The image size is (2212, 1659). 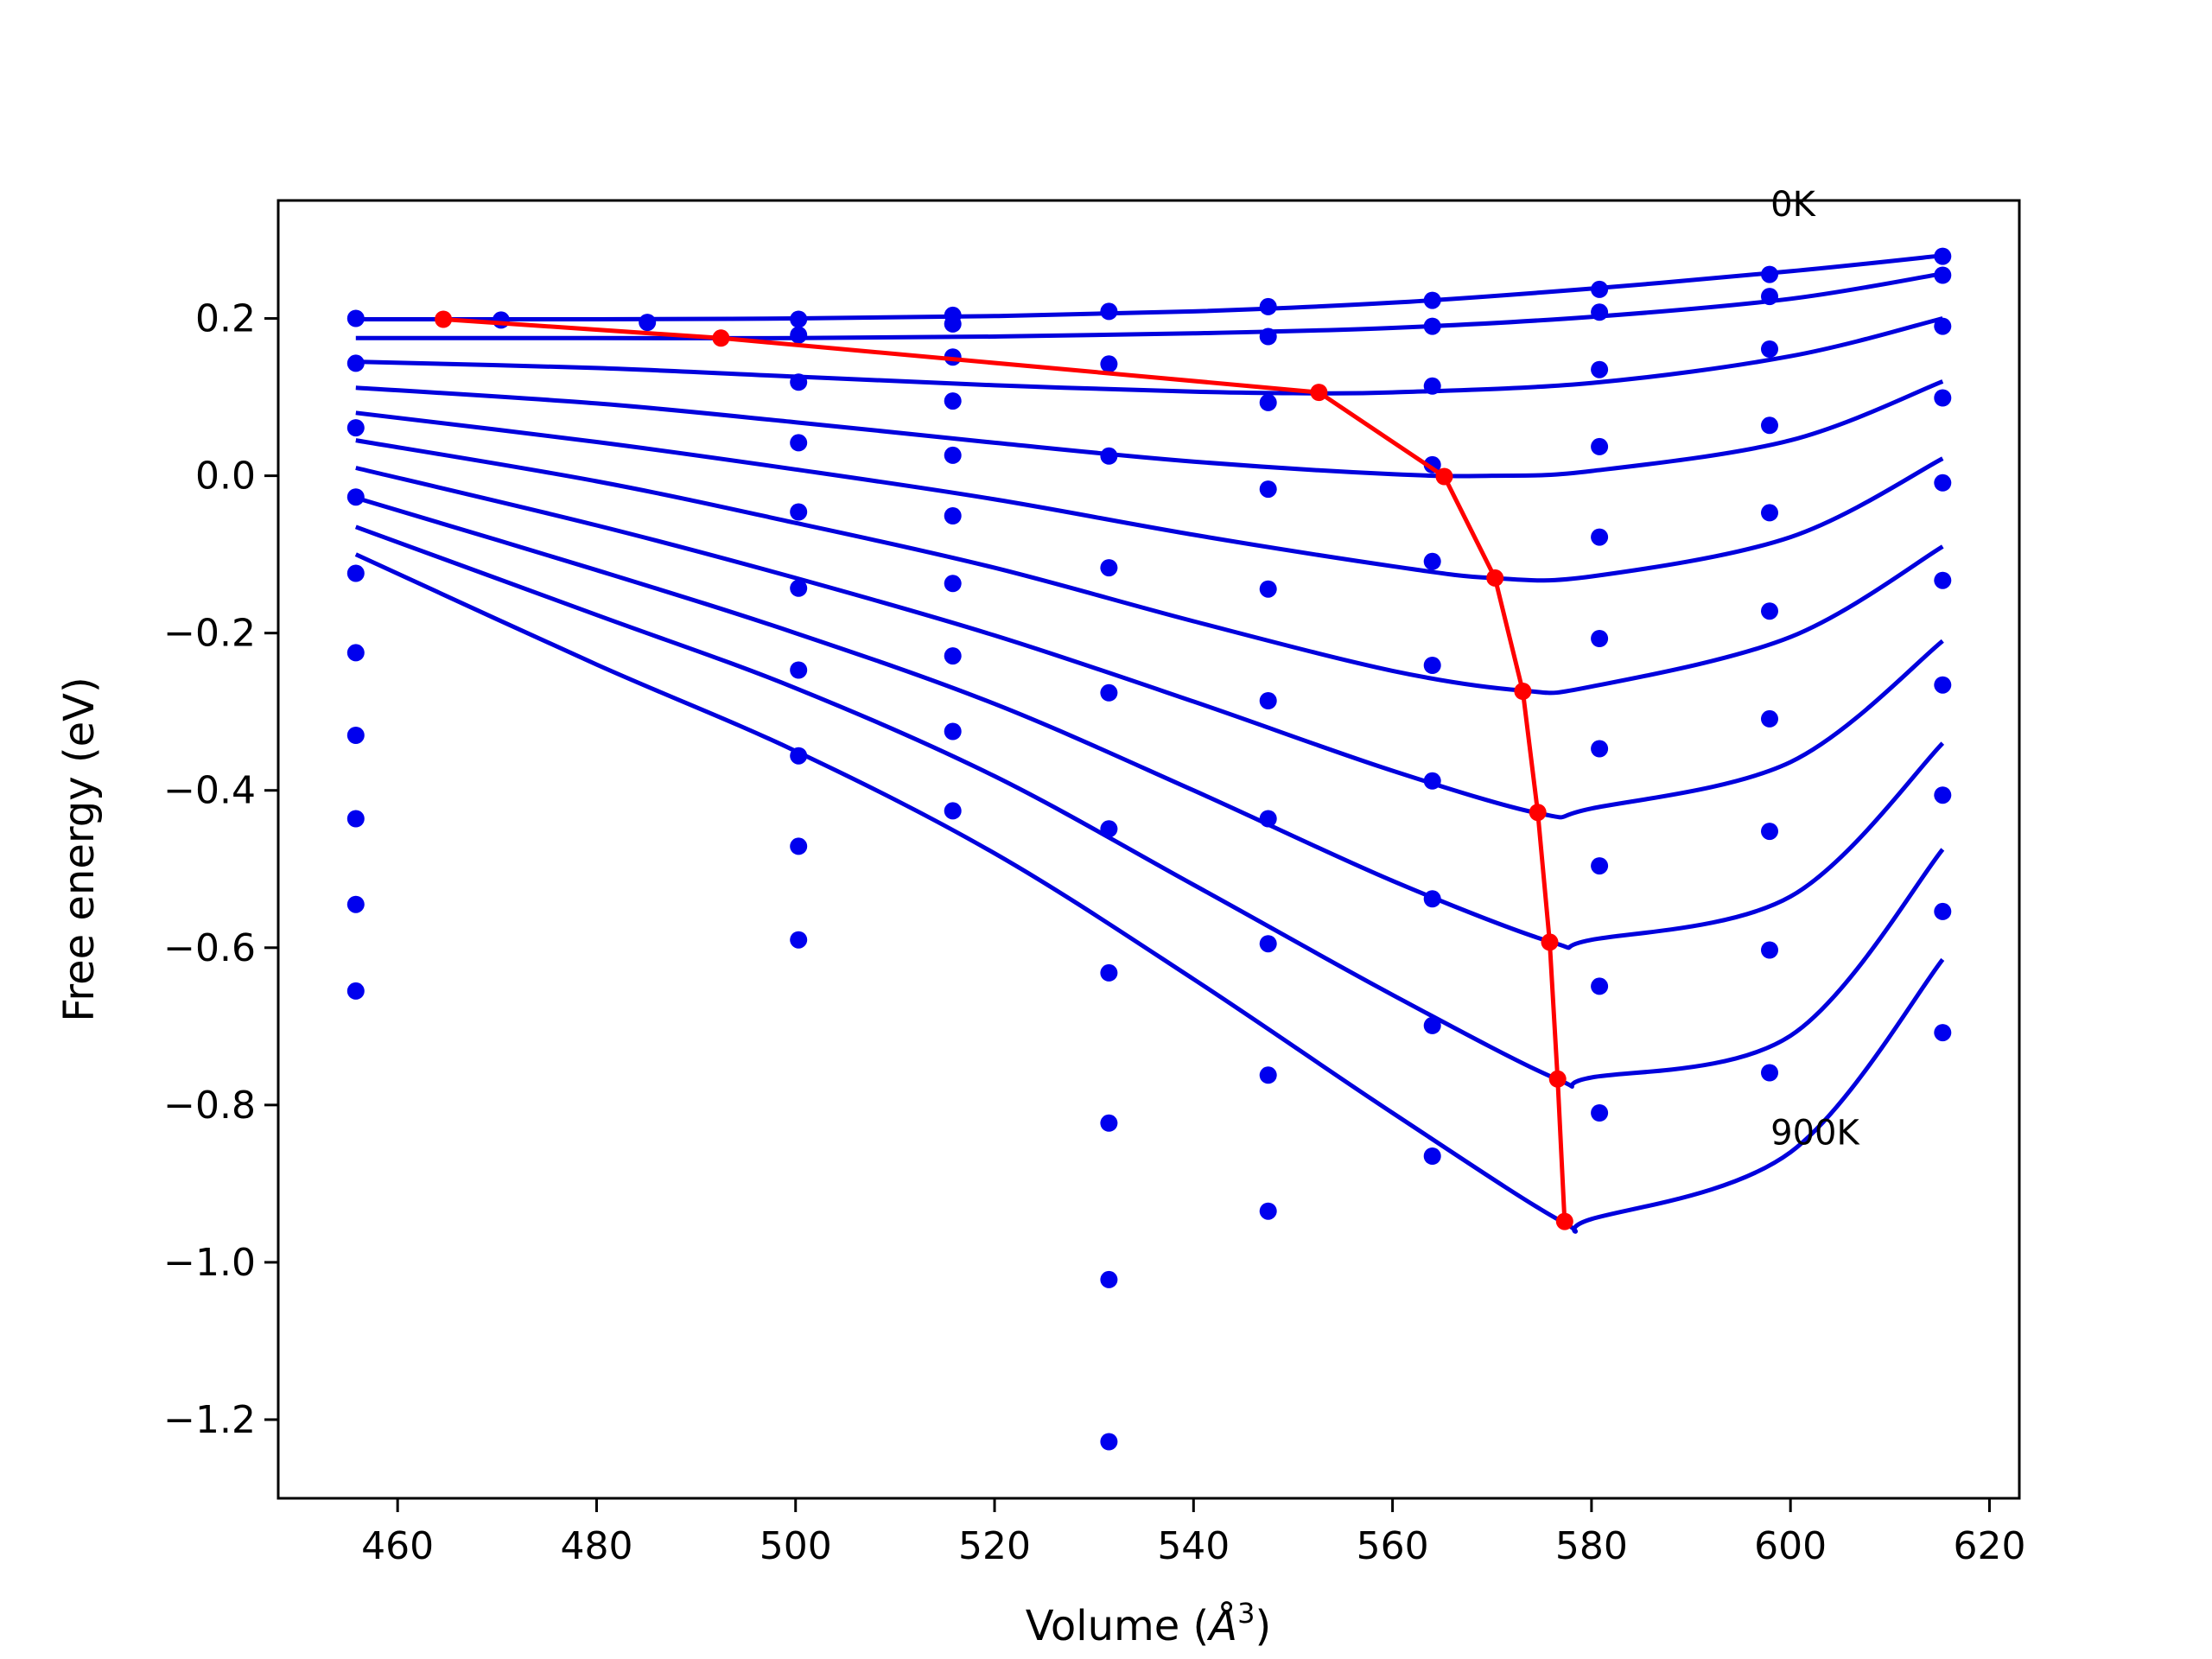 What do you see at coordinates (397, 1546) in the screenshot?
I see `x-tick-label-0: 460` at bounding box center [397, 1546].